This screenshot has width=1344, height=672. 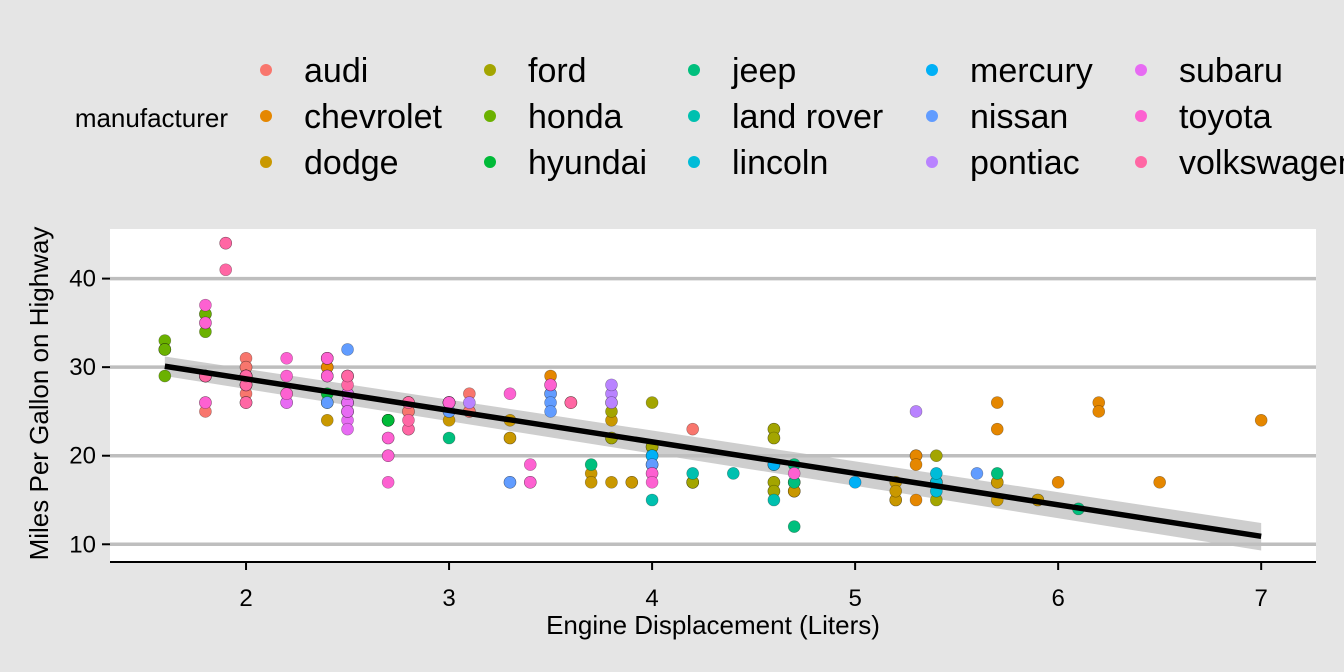 What do you see at coordinates (1141, 162) in the screenshot?
I see `legend-key-volkswagen` at bounding box center [1141, 162].